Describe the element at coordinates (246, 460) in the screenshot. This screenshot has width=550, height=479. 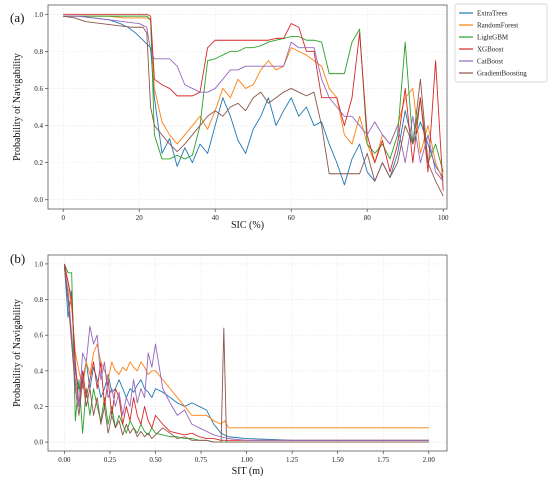
I see `panel-b-xtick-label-4: 1.00` at that location.